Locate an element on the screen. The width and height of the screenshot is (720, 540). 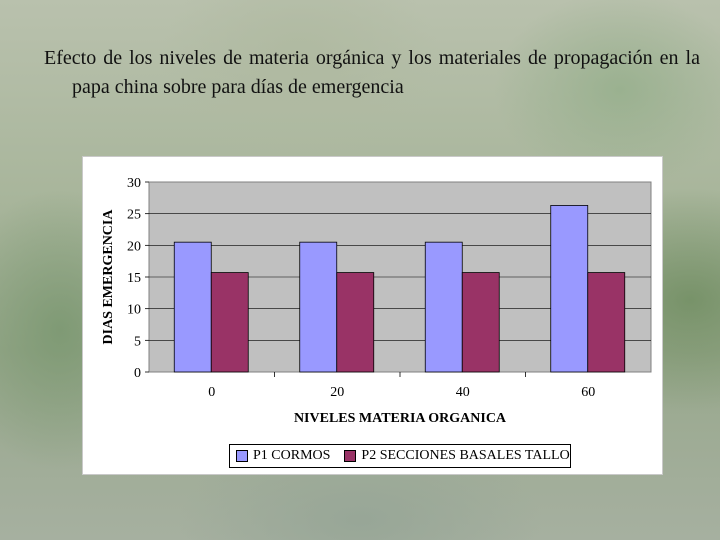
chart-legend: P1 CORMOS P2 SECCIONES BASALES TALLO is located at coordinates (400, 456).